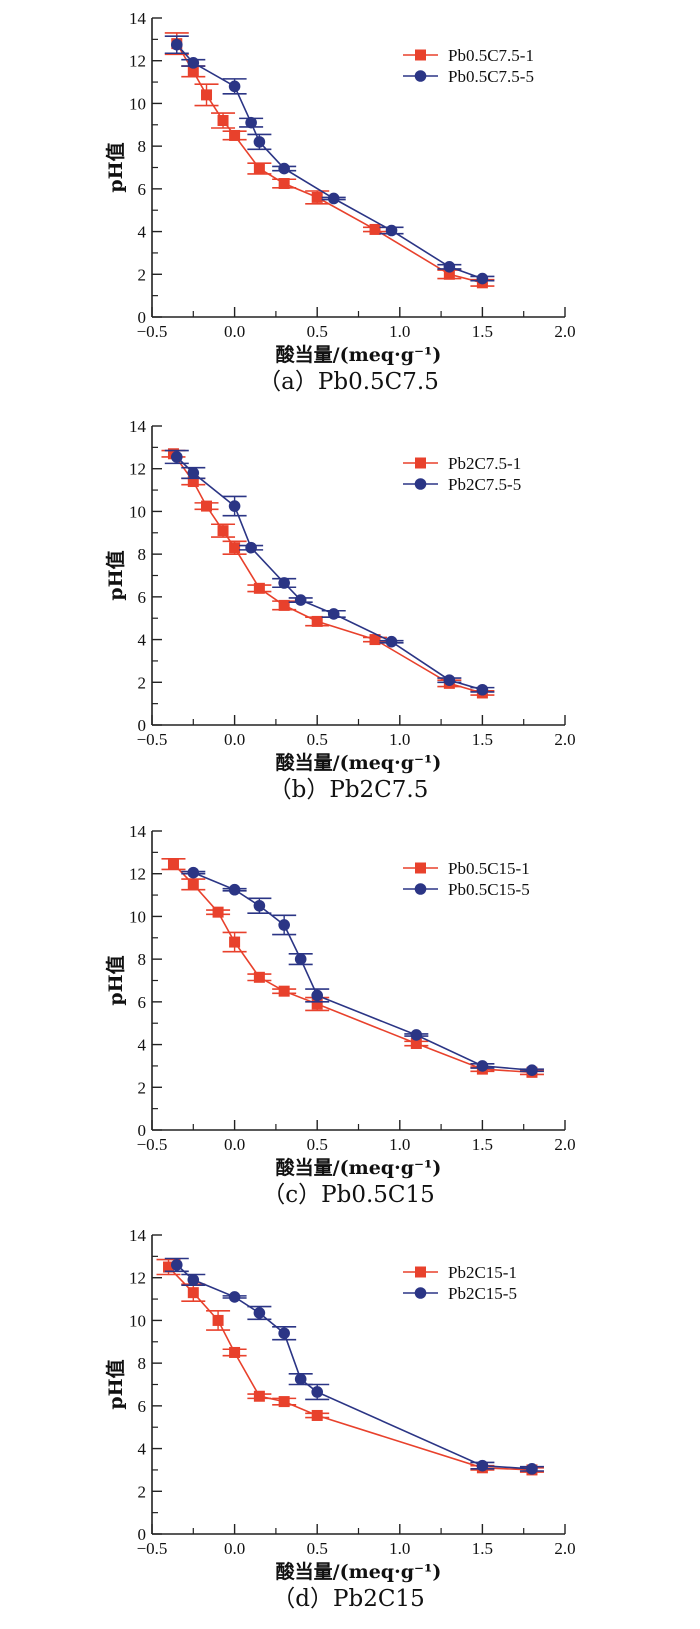  What do you see at coordinates (482, 1293) in the screenshot?
I see `legend-label: Pb2C15-5` at bounding box center [482, 1293].